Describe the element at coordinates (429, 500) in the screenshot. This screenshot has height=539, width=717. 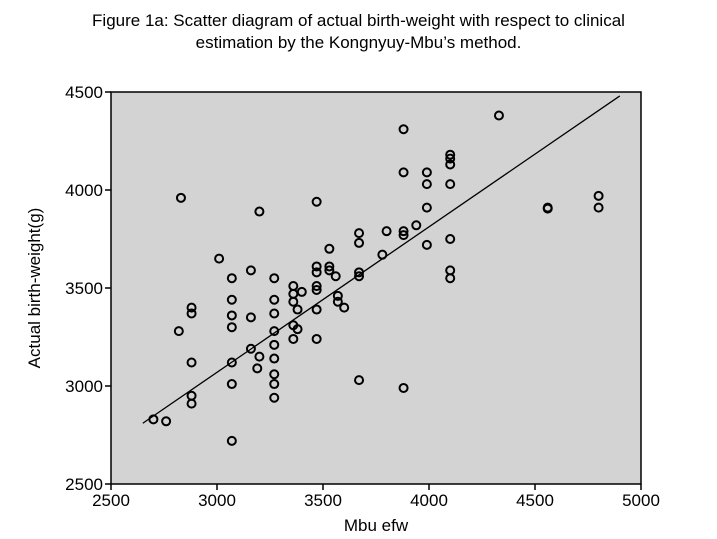
I see `x-tick-label: 4000` at that location.